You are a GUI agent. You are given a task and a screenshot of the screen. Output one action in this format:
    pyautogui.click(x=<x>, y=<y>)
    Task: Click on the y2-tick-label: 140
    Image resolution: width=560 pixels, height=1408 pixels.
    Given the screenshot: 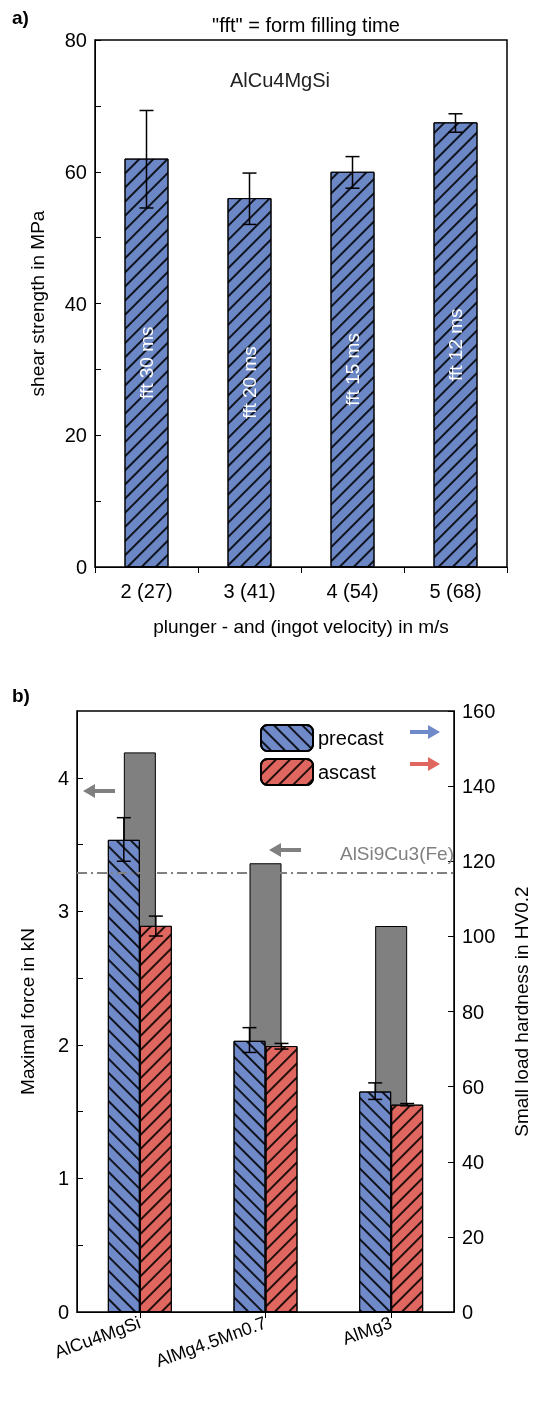 What is the action you would take?
    pyautogui.click(x=479, y=786)
    